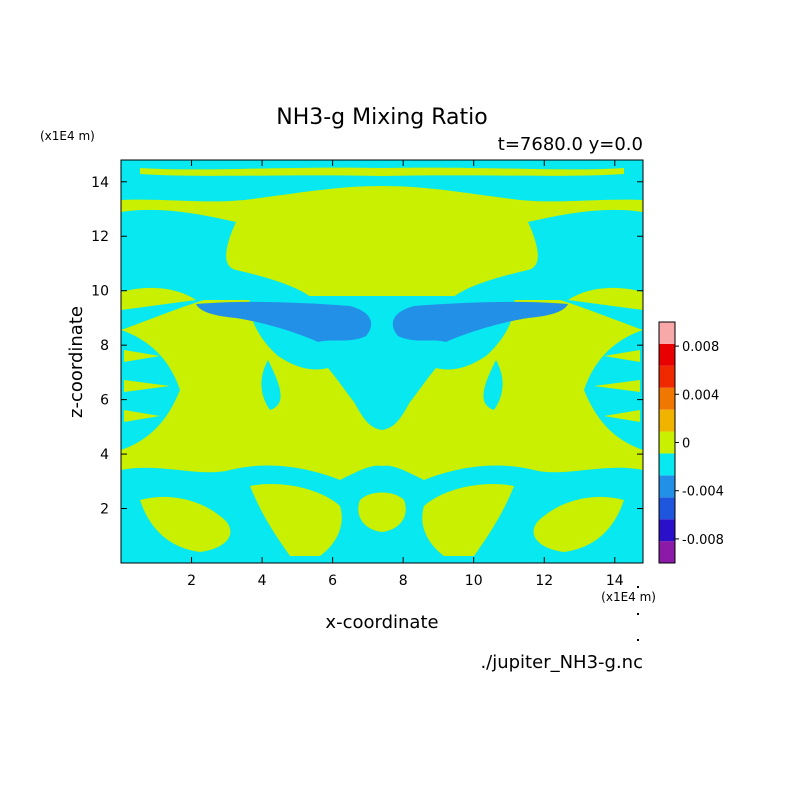 The image size is (804, 804). Describe the element at coordinates (100, 237) in the screenshot. I see `y-tick-label: 12` at that location.